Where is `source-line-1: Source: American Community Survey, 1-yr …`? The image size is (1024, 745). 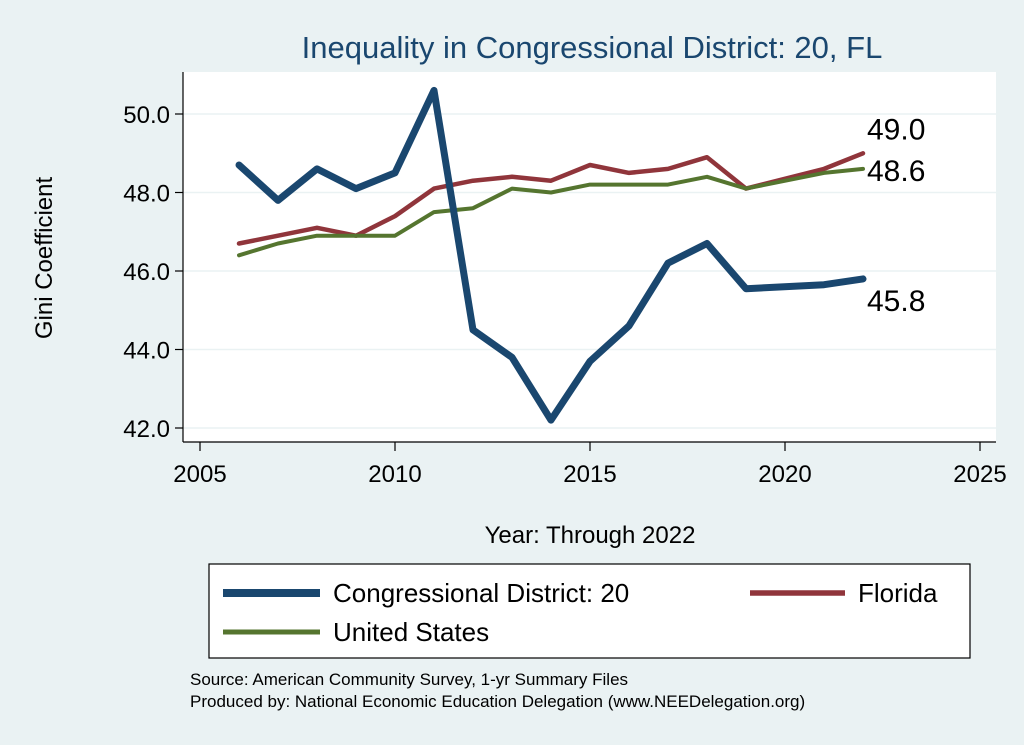
source-line-1: Source: American Community Survey, 1-yr … is located at coordinates (409, 679).